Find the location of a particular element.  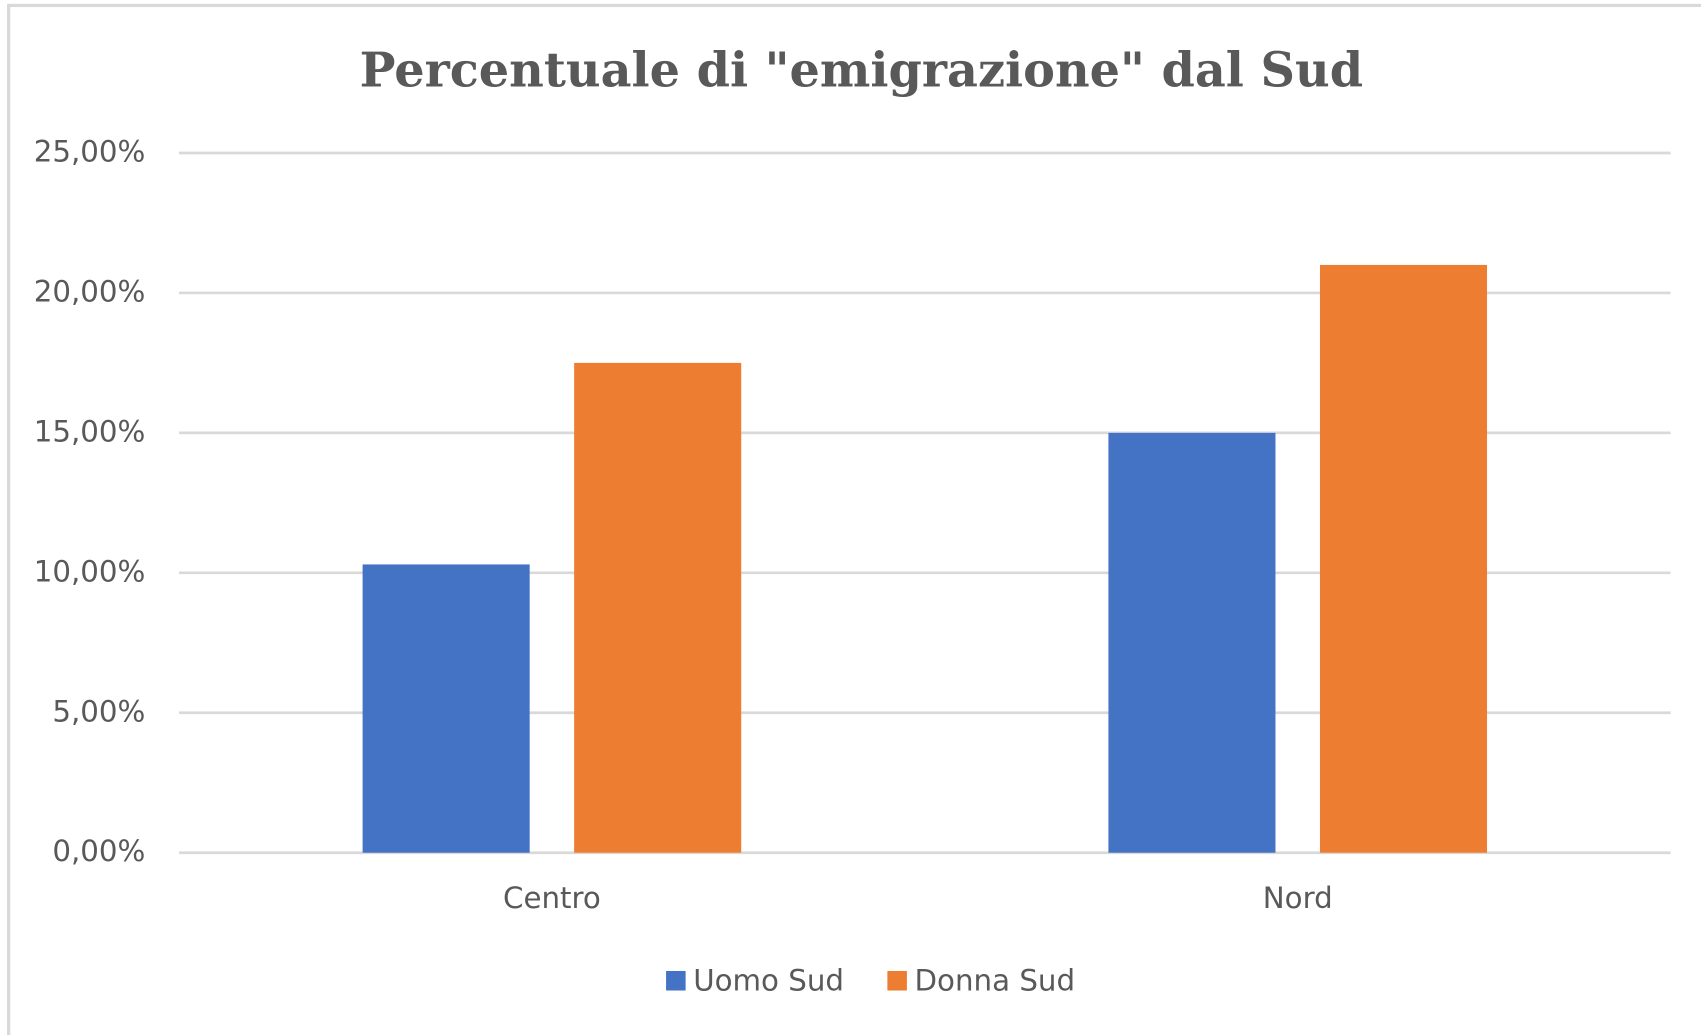

y-tick-label: 0,00% is located at coordinates (98, 851).